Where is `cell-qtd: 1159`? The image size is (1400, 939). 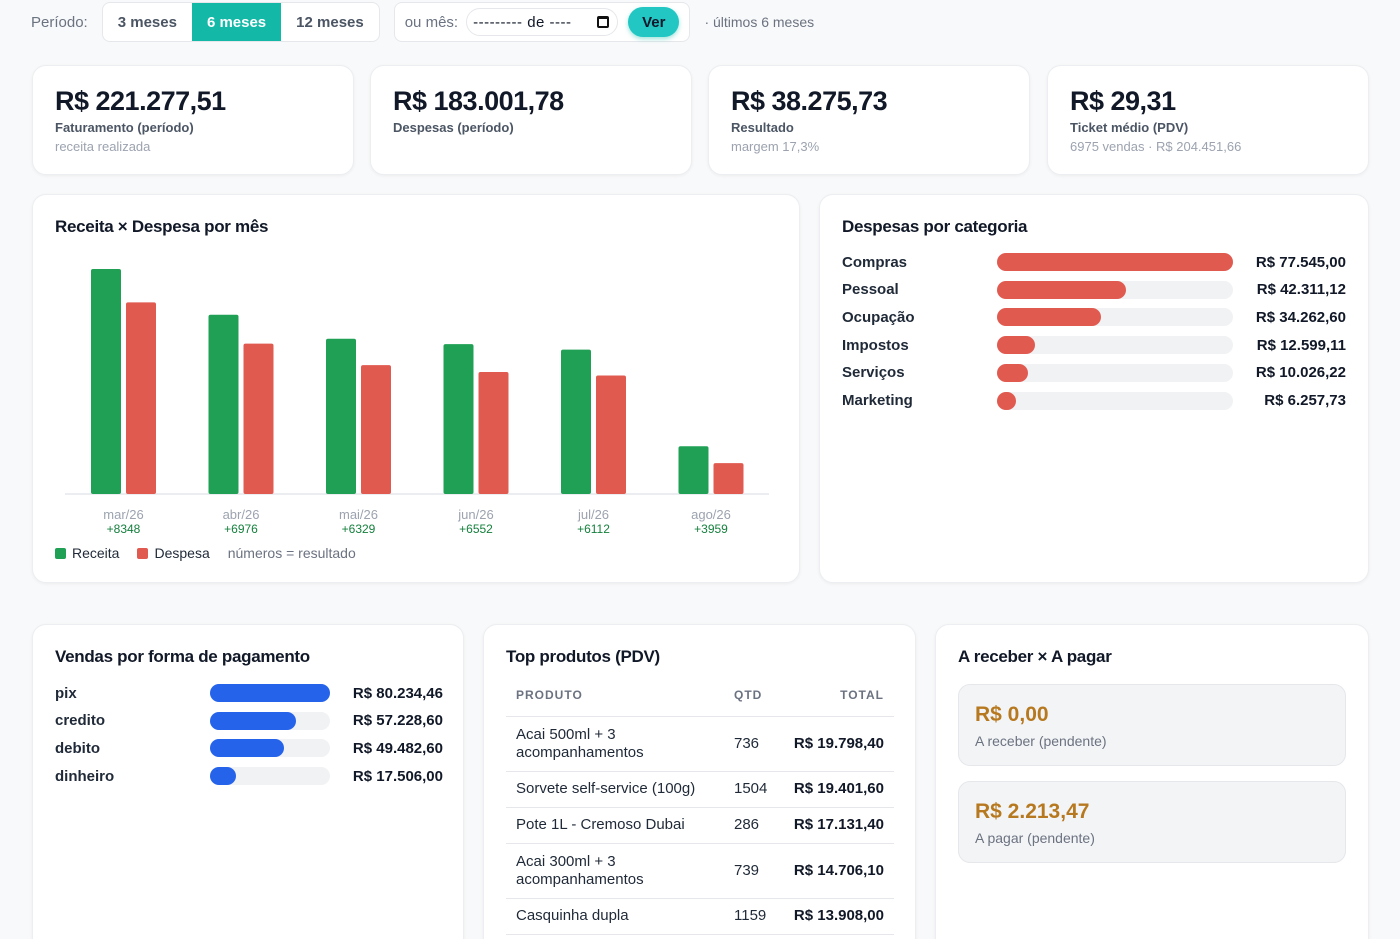
cell-qtd: 1159 is located at coordinates (752, 916).